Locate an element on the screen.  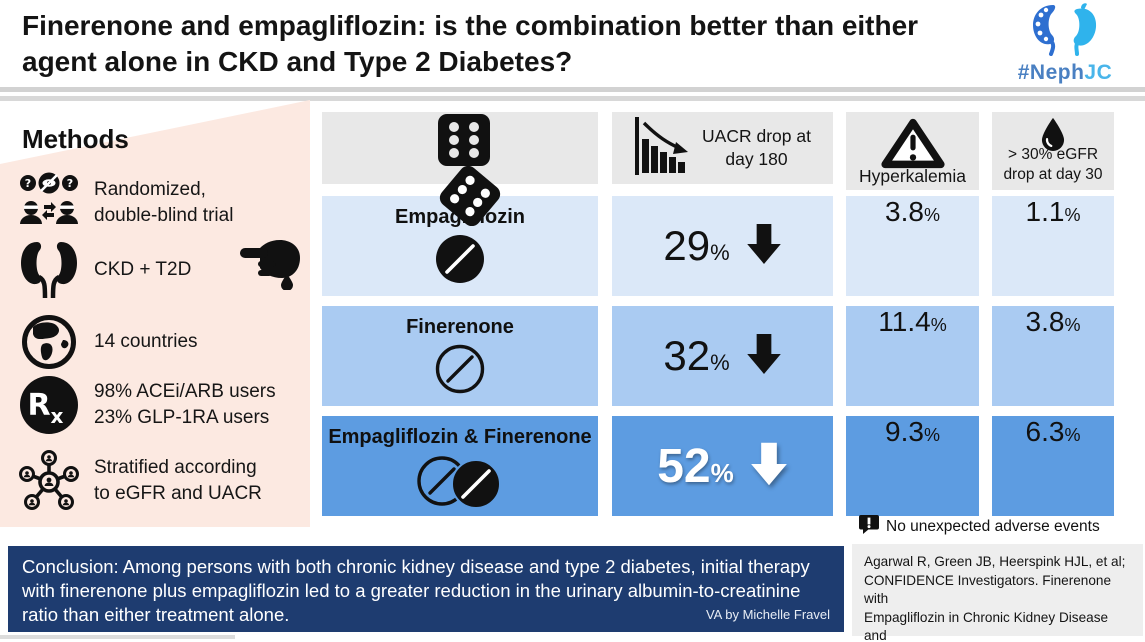
pill-outlined-icon is located at coordinates (460, 369).